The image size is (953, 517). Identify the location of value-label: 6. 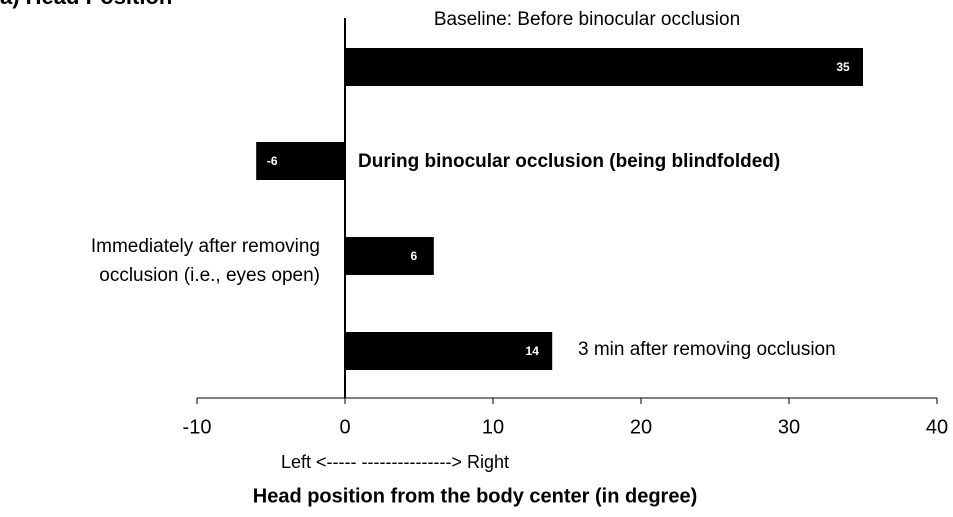
(413, 256).